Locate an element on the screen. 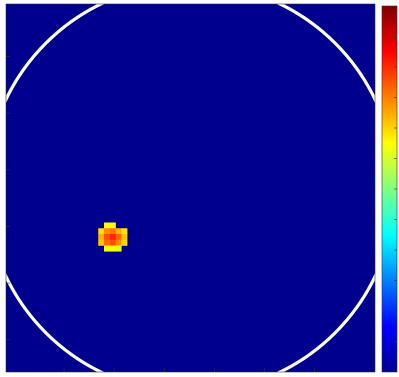  y-axis-ticks is located at coordinates (8, 198).